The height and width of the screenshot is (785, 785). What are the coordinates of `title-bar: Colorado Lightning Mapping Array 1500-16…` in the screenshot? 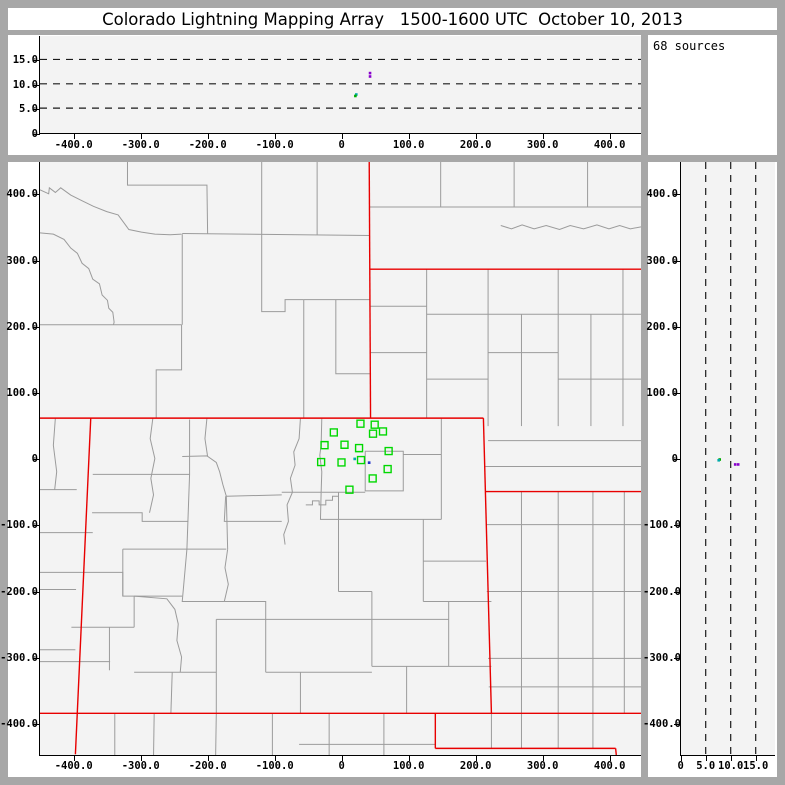 It's located at (392, 19).